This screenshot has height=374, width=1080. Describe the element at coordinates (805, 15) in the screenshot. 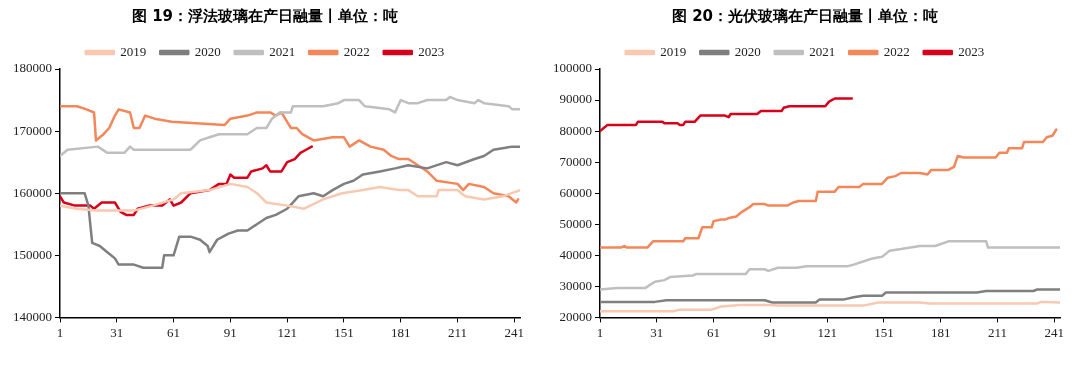

I see `chart-title: 图 20：光伏玻璃在产日融量丨单位：吨` at that location.